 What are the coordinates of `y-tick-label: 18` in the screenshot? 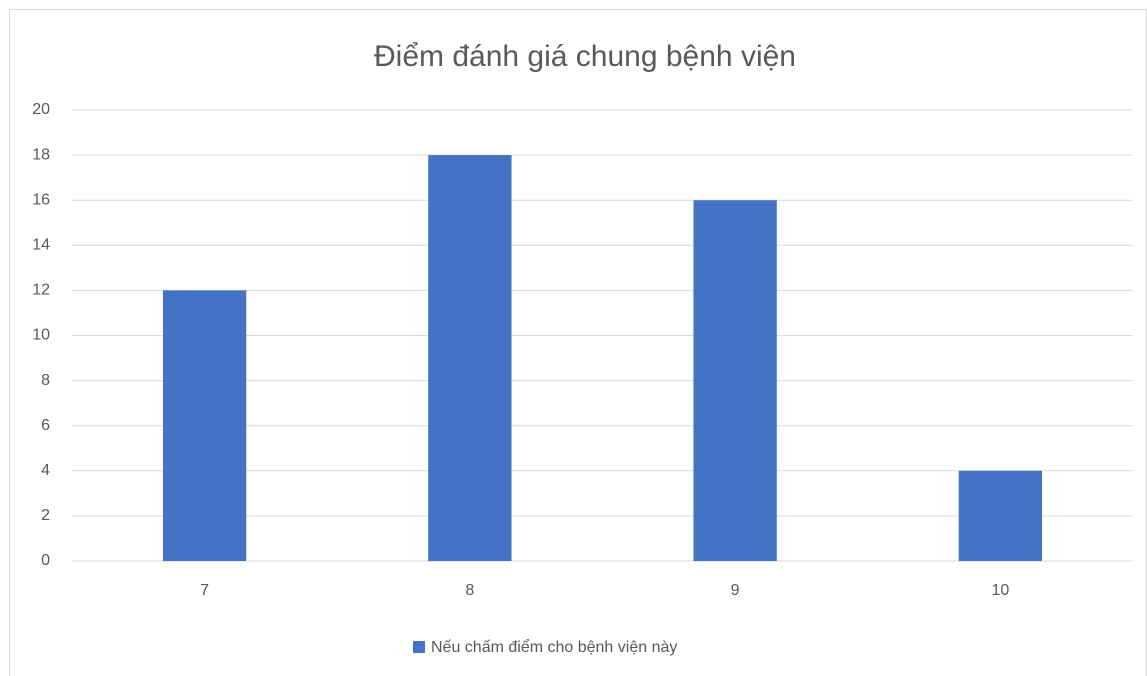 It's located at (41, 154).